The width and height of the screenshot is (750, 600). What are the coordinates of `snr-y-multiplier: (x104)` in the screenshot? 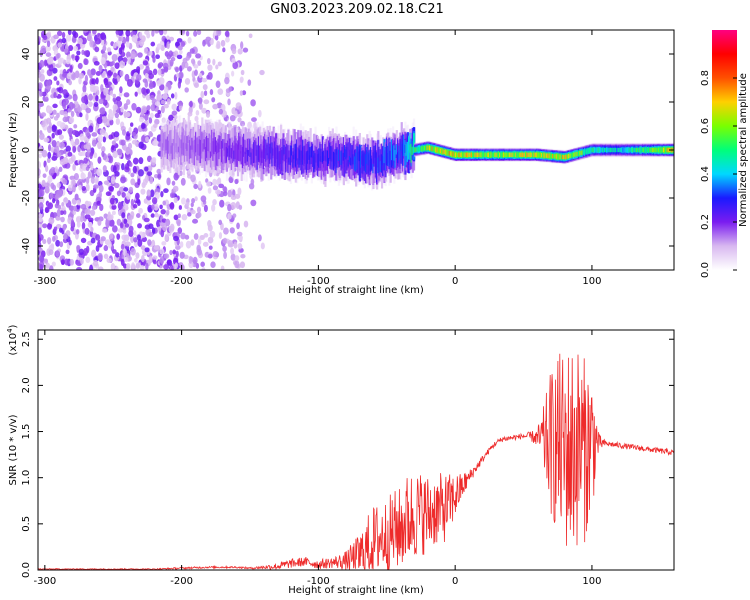 It's located at (12, 339).